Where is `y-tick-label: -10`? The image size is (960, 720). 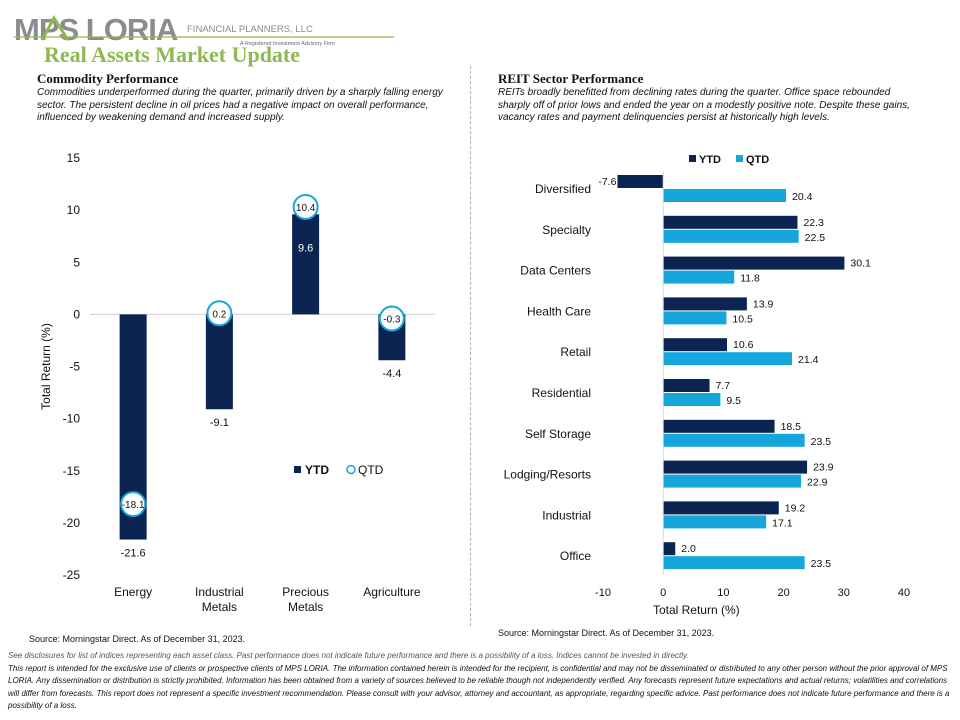
y-tick-label: -10 is located at coordinates (72, 419).